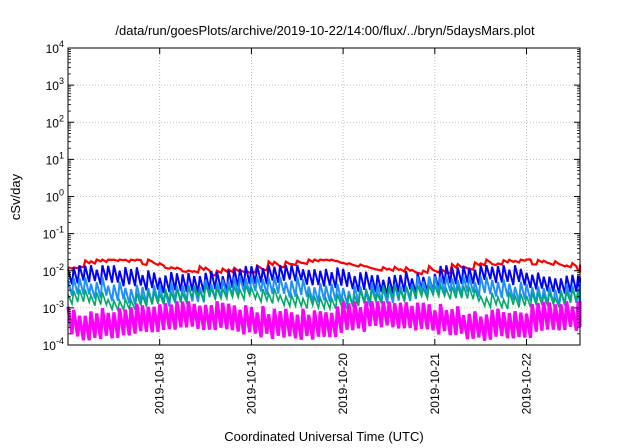 The height and width of the screenshot is (448, 640). I want to click on x-tick-label: 2019-10-19, so click(251, 384).